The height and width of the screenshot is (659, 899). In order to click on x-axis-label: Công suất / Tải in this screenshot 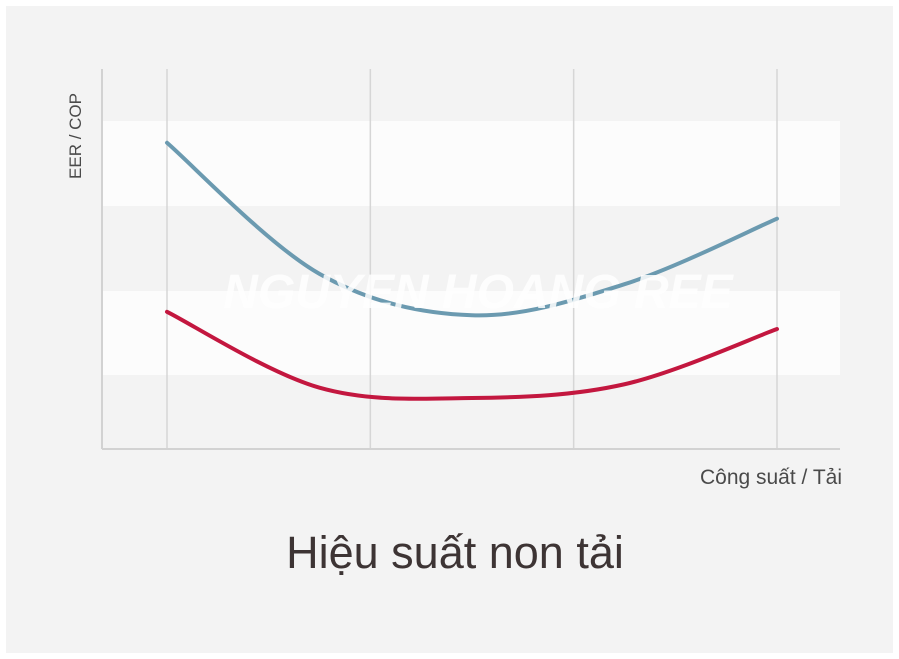, I will do `click(771, 477)`.